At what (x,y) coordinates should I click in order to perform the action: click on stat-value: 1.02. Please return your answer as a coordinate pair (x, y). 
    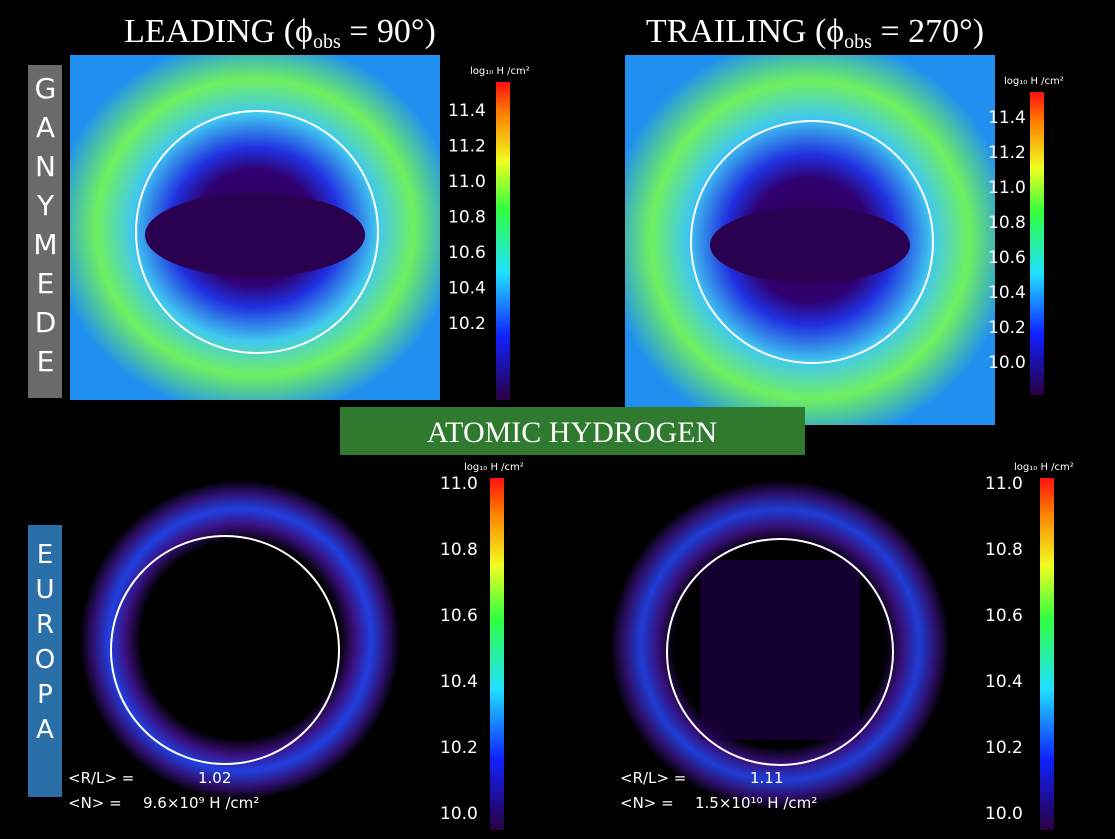
    Looking at the image, I should click on (214, 778).